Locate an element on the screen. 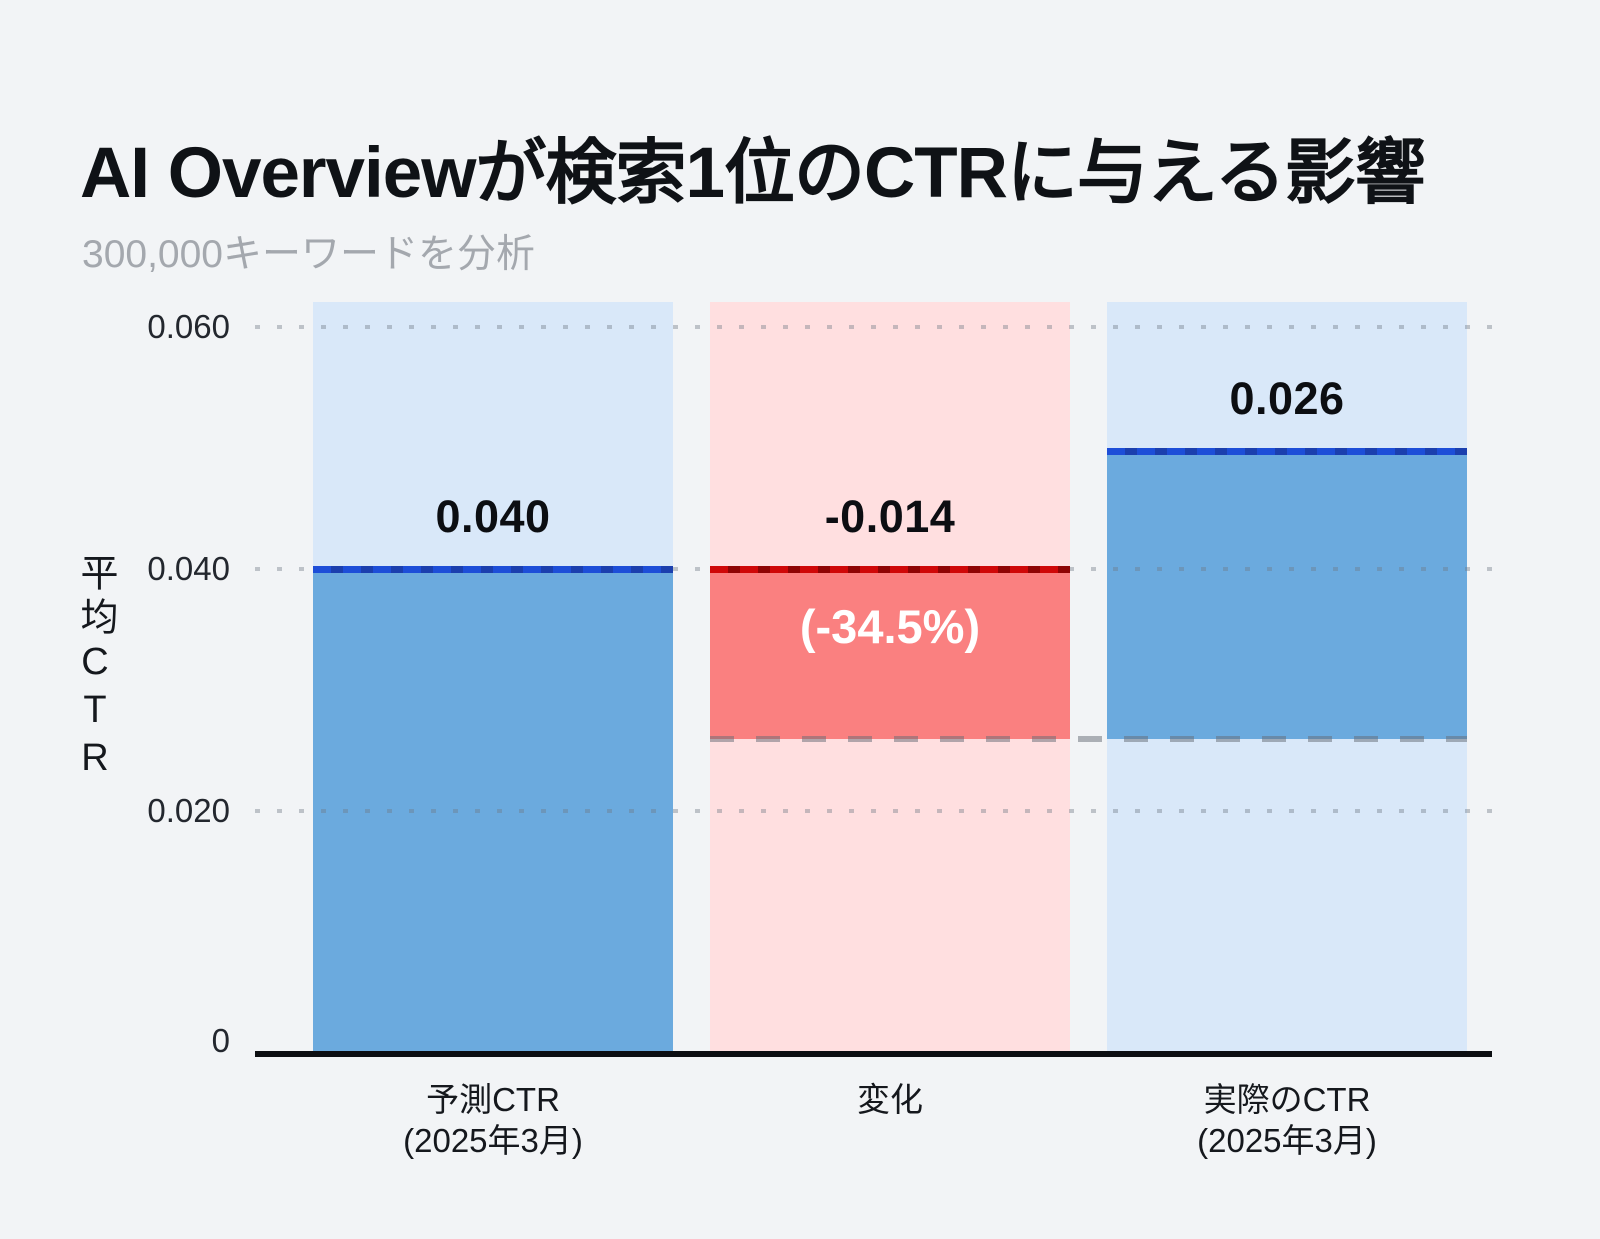 This screenshot has height=1239, width=1600. x-axis-label-line1: 予測CTR is located at coordinates (493, 1099).